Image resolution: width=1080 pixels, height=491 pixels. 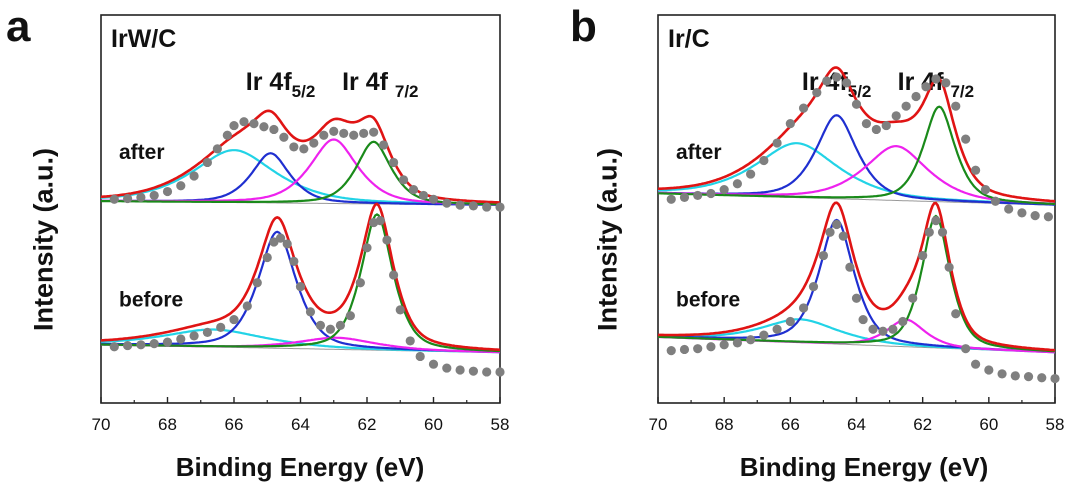 What do you see at coordinates (18, 26) in the screenshot?
I see `panel-letter: a` at bounding box center [18, 26].